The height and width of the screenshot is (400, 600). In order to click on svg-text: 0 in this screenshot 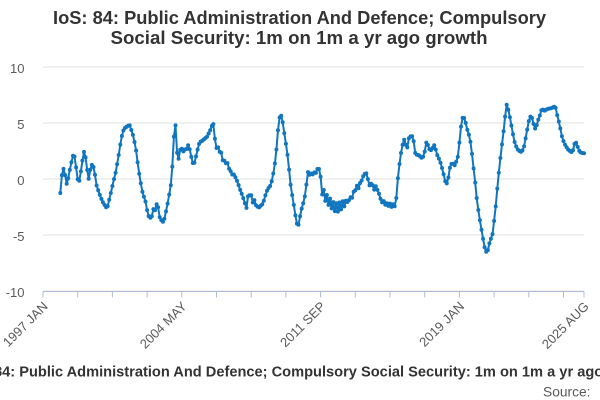, I will do `click(20, 180)`.